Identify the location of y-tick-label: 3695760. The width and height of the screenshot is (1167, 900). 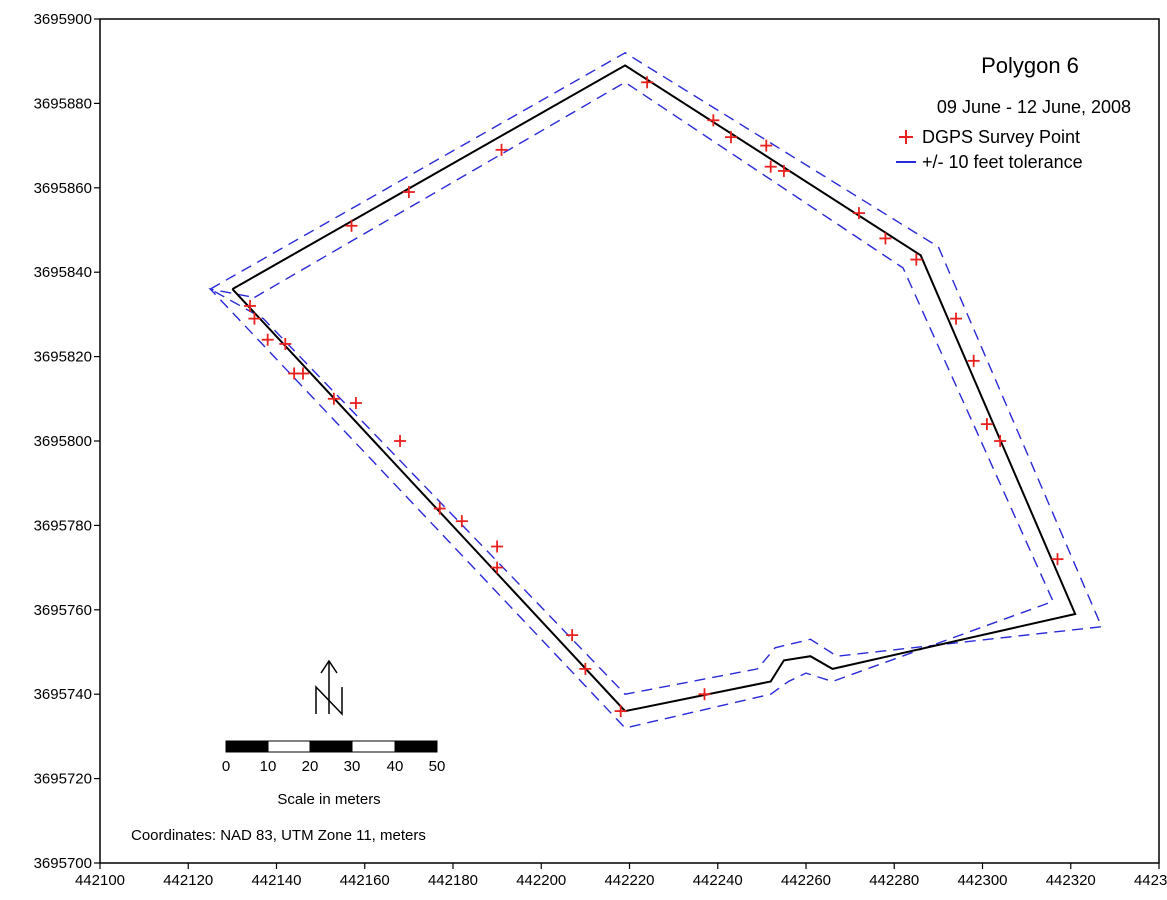
(63, 610).